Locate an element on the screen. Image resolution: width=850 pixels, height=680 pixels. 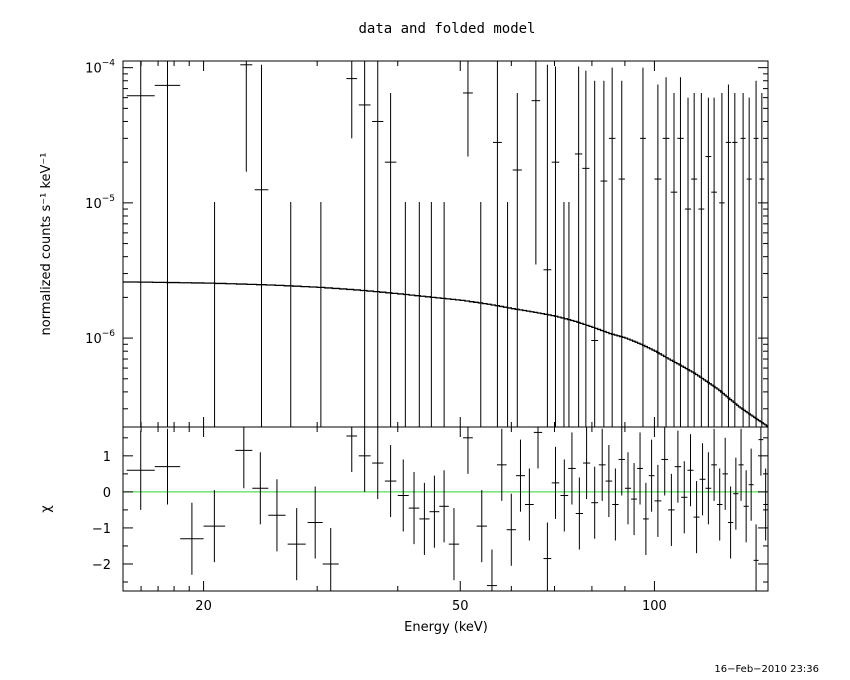
chart-title: data and folded model is located at coordinates (446, 29).